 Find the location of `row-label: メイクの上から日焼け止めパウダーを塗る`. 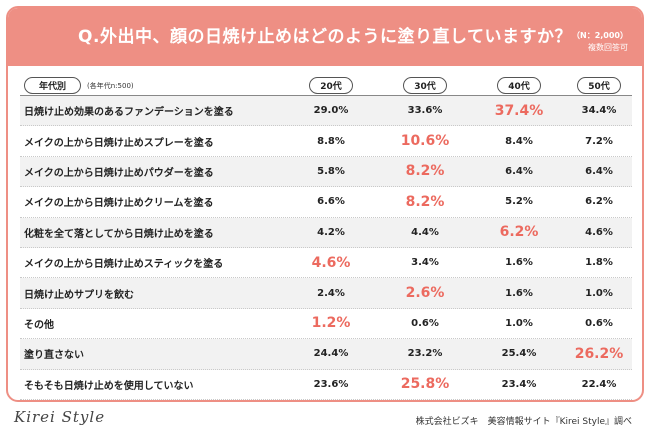

row-label: メイクの上から日焼け止めパウダーを塗る is located at coordinates (119, 173).